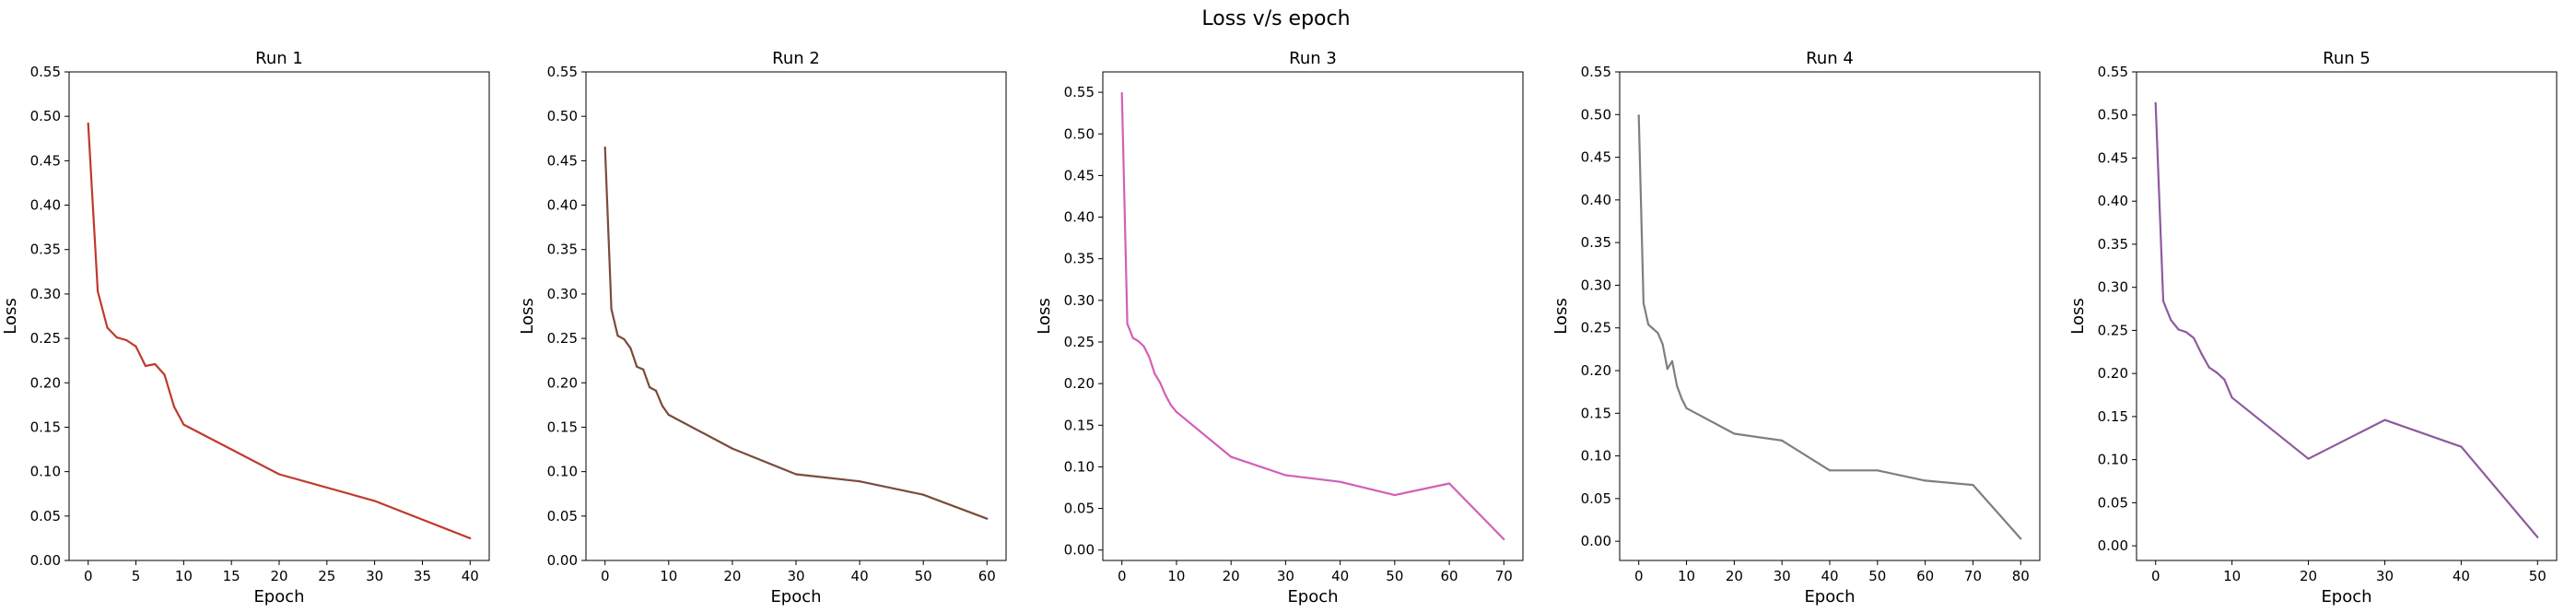 The width and height of the screenshot is (2576, 613). I want to click on plot-frame, so click(796, 316).